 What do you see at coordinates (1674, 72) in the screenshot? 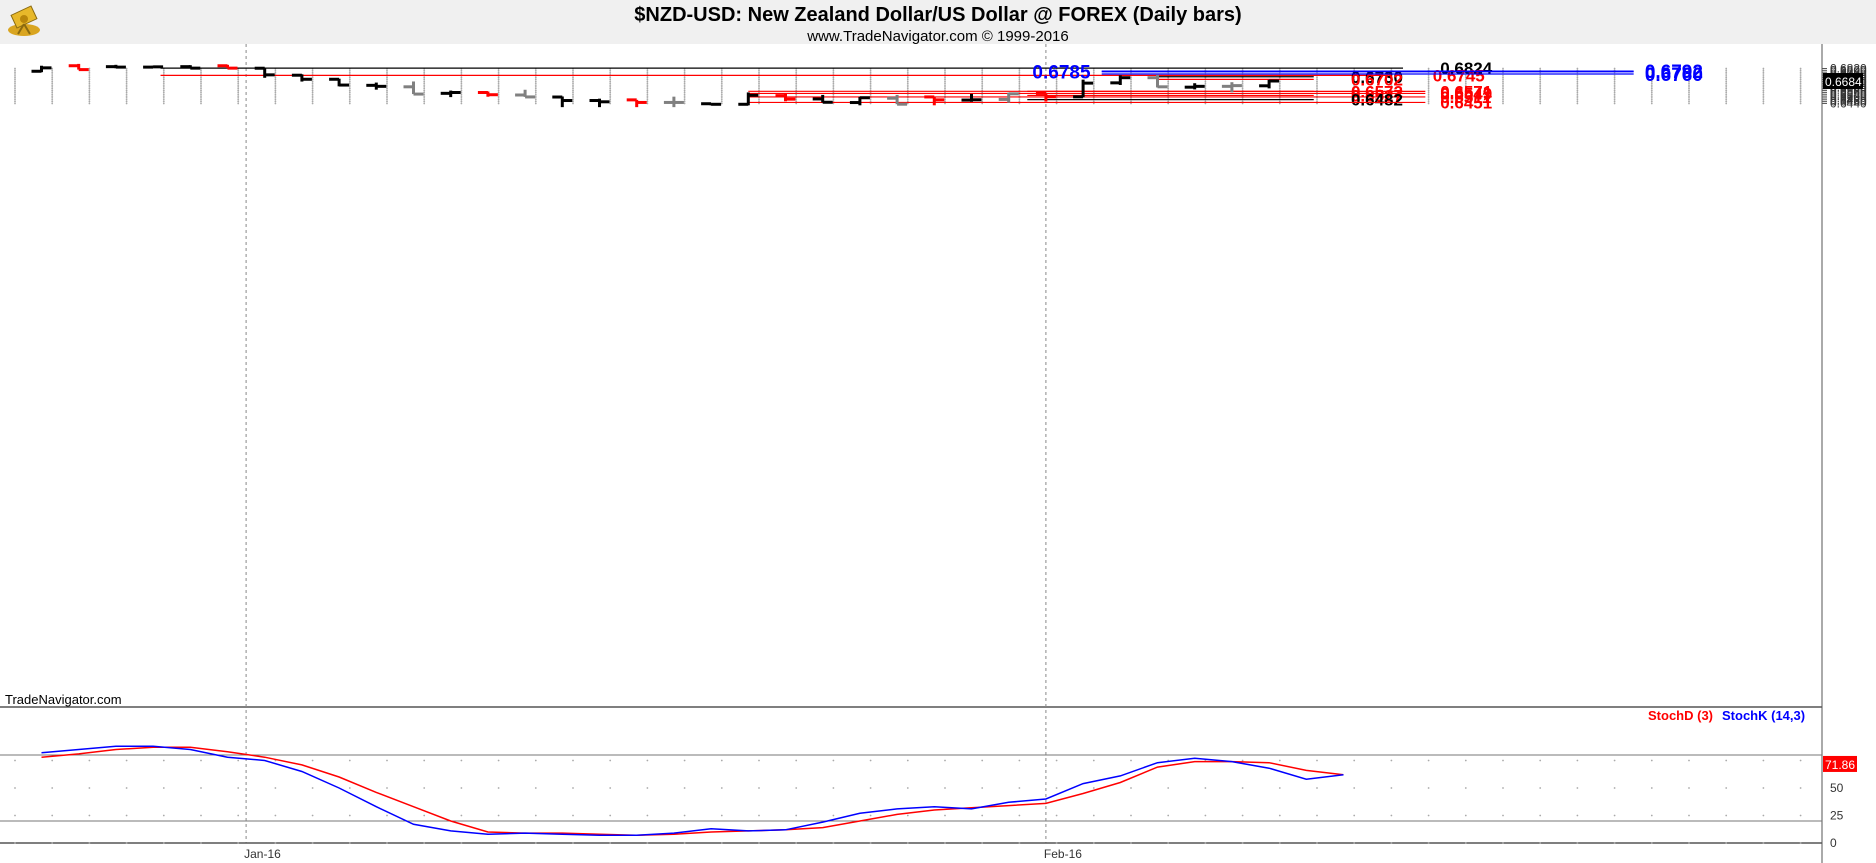
I see `target-label: 0.6792` at bounding box center [1674, 72].